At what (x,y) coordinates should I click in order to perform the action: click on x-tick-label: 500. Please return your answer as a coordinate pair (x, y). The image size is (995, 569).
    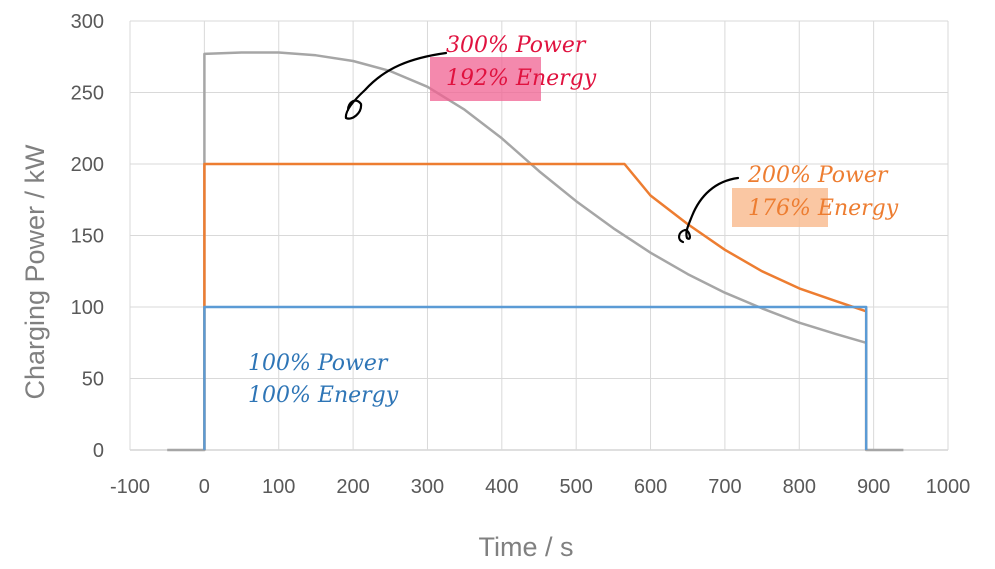
    Looking at the image, I should click on (575, 487).